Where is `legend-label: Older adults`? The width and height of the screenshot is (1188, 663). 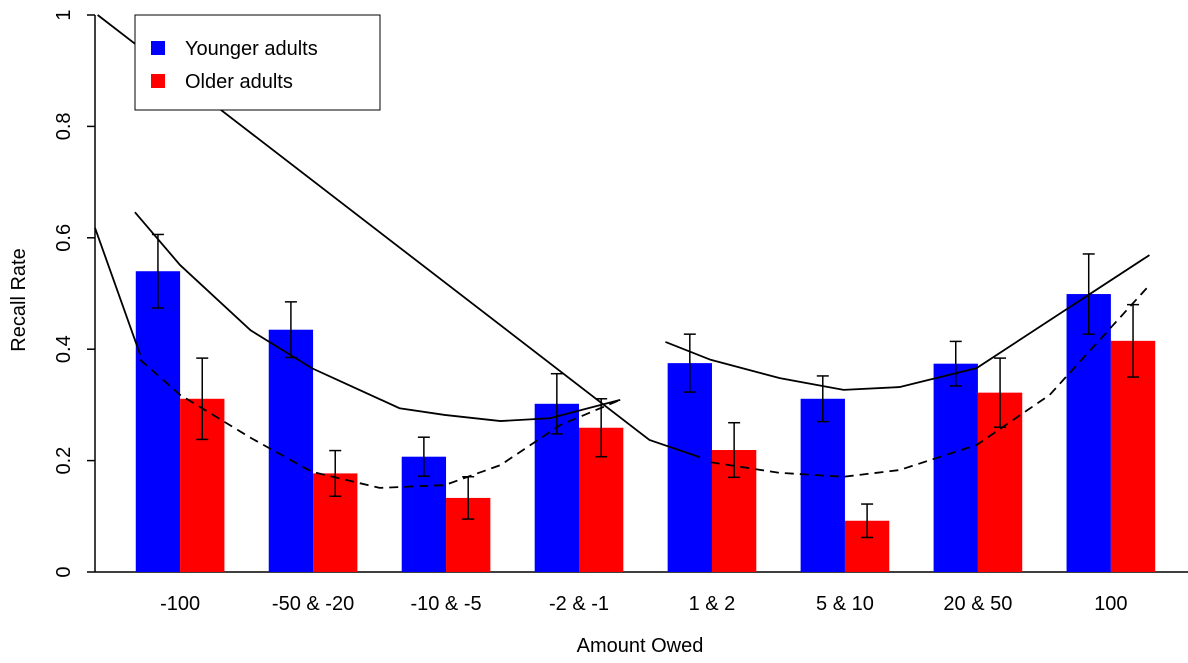 legend-label: Older adults is located at coordinates (239, 82).